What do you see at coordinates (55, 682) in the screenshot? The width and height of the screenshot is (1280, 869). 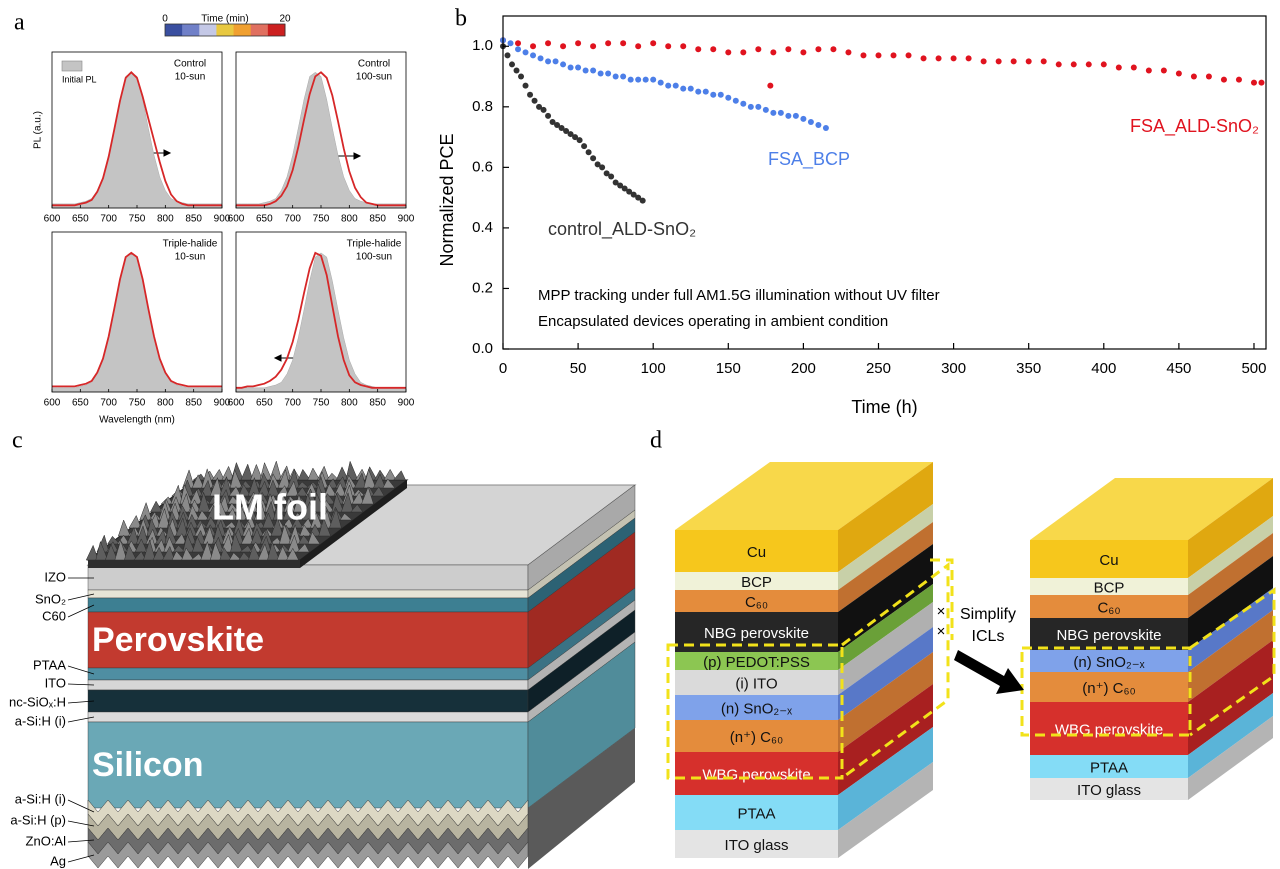 I see `layer-label: ITO` at bounding box center [55, 682].